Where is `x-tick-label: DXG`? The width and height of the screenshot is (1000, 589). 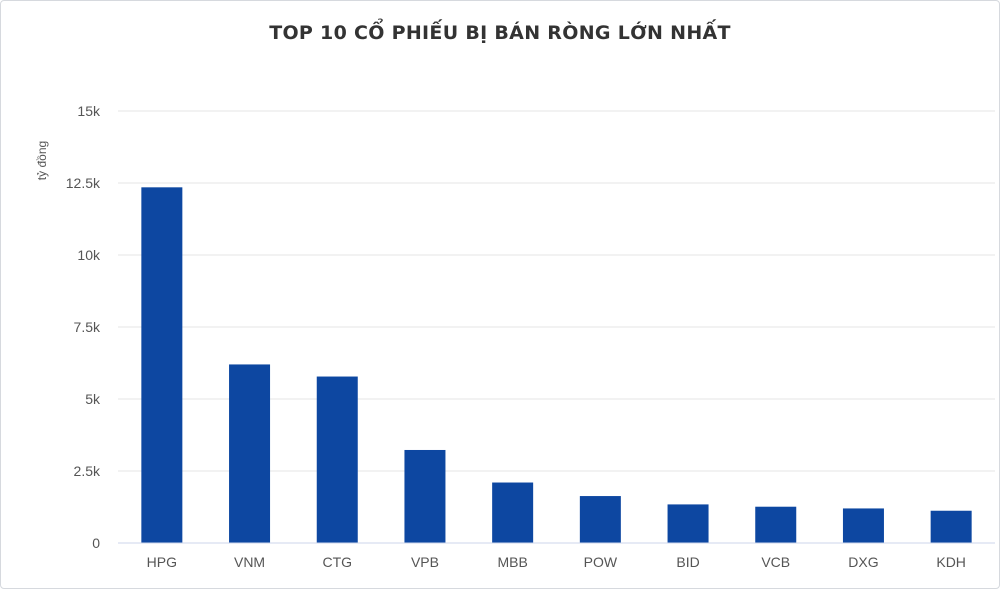
x-tick-label: DXG is located at coordinates (863, 562).